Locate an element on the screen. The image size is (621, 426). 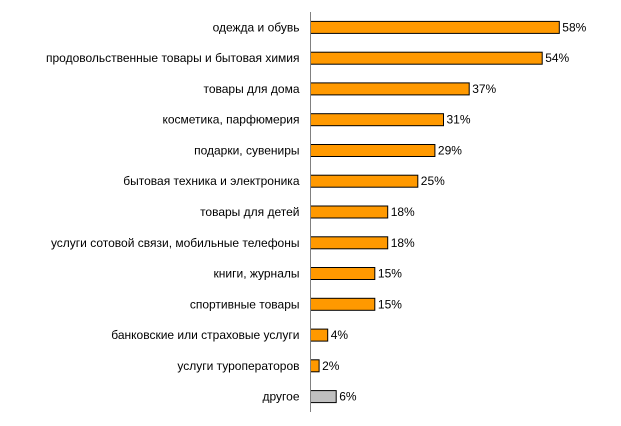
value-label-1: 58% is located at coordinates (574, 27).